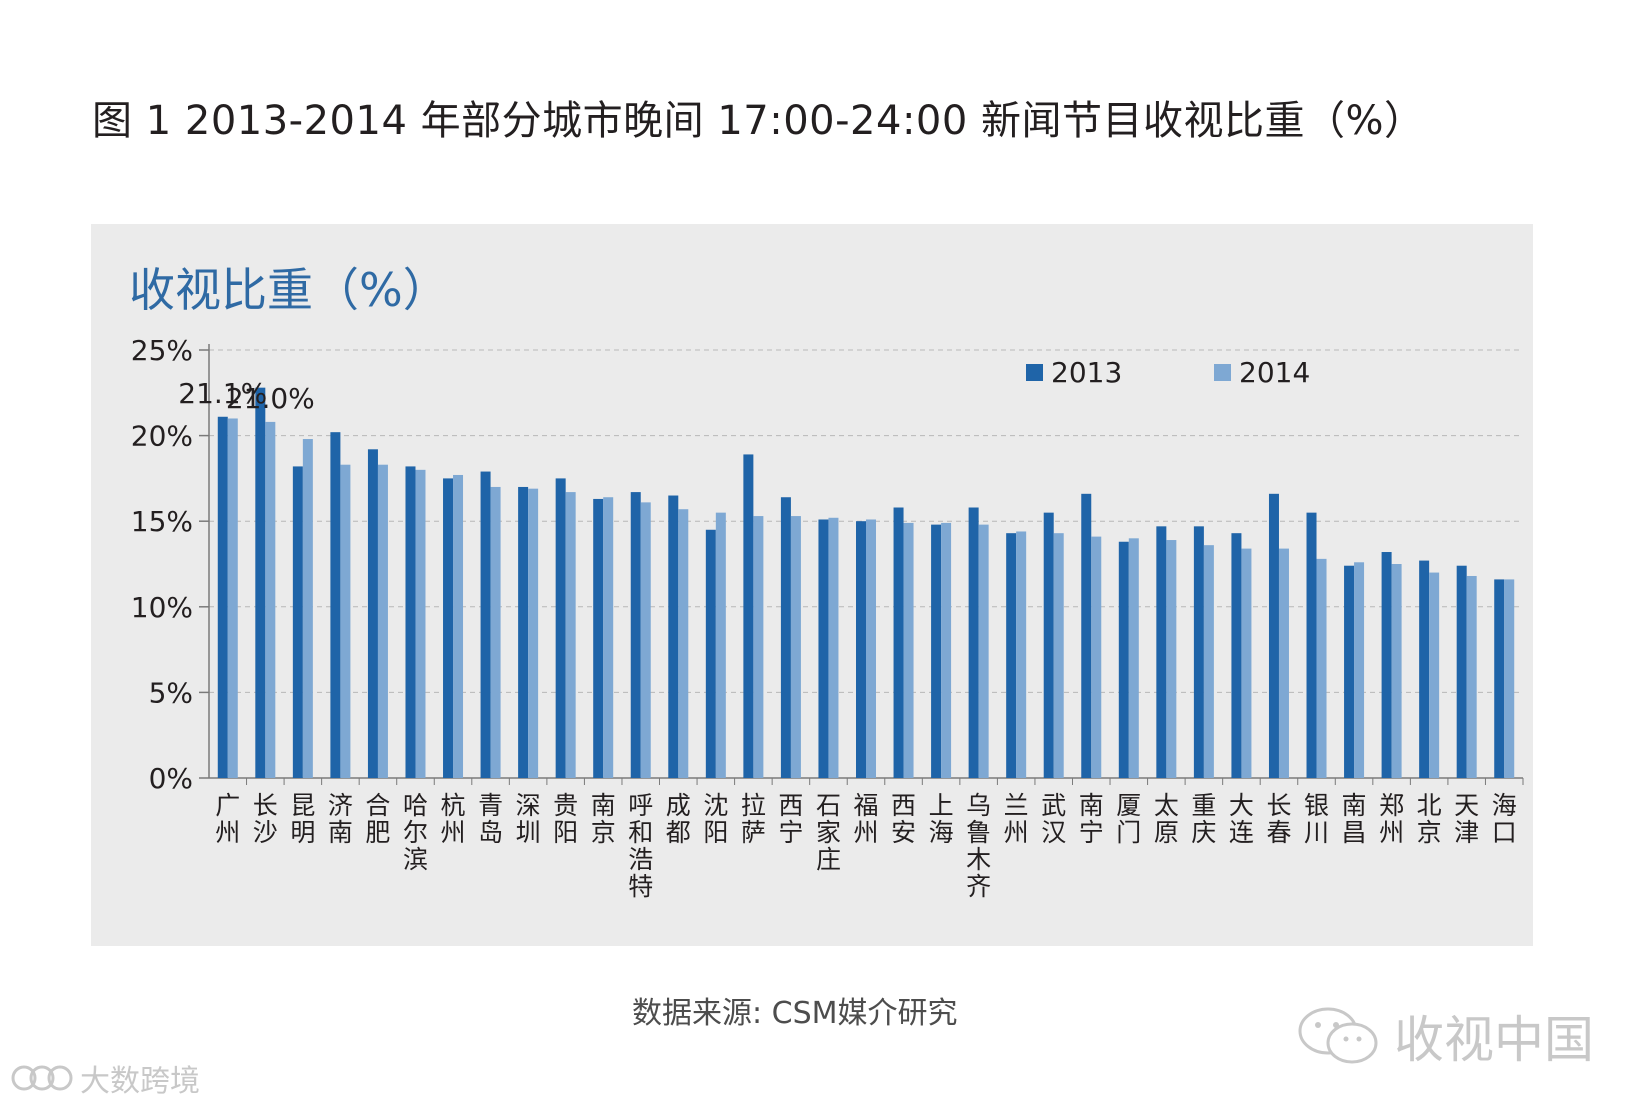  I want to click on x-tick-label: 昆明, so click(302, 819).